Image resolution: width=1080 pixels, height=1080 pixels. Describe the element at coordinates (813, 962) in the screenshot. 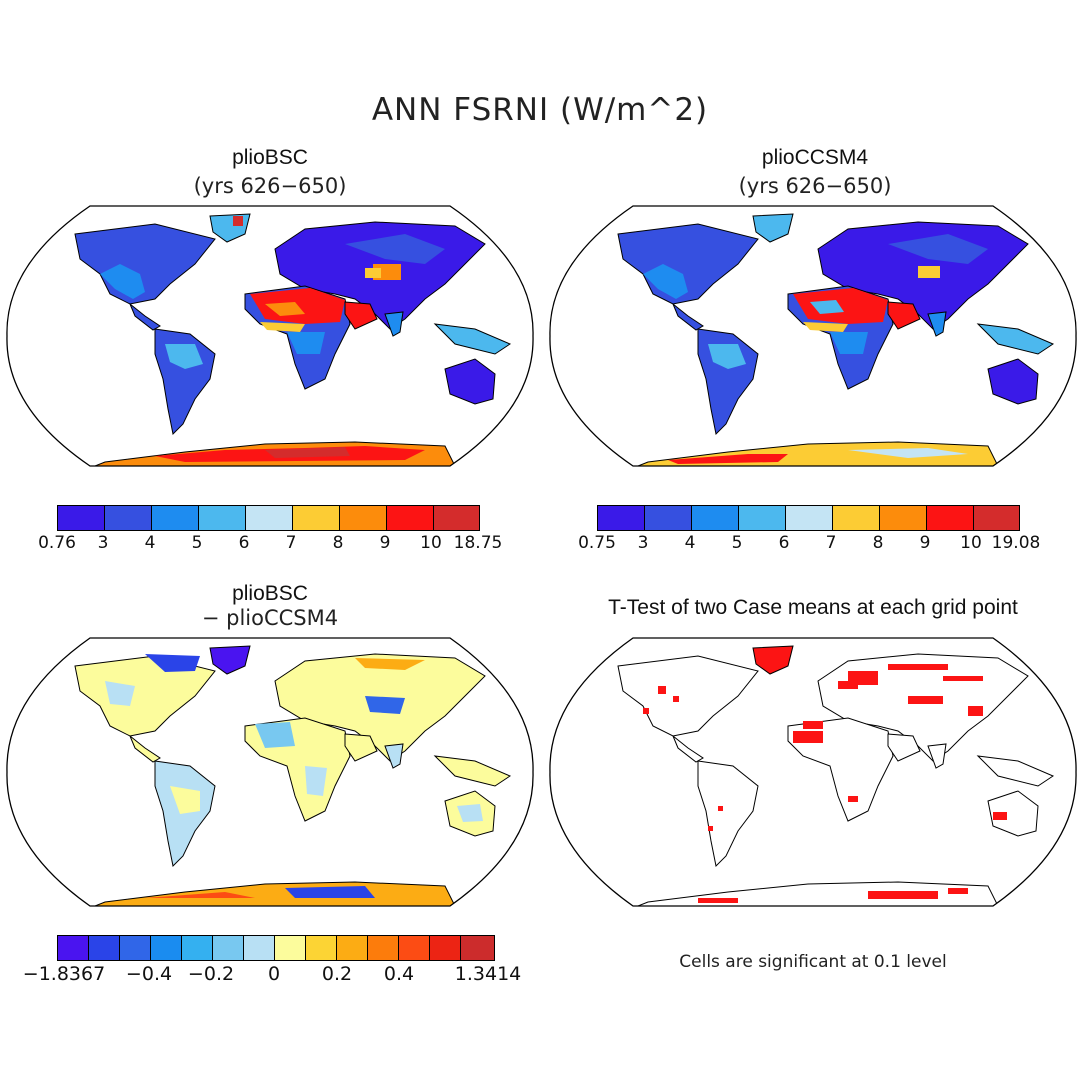

I see `significance-note: Cells are significant at 0.1 level` at that location.